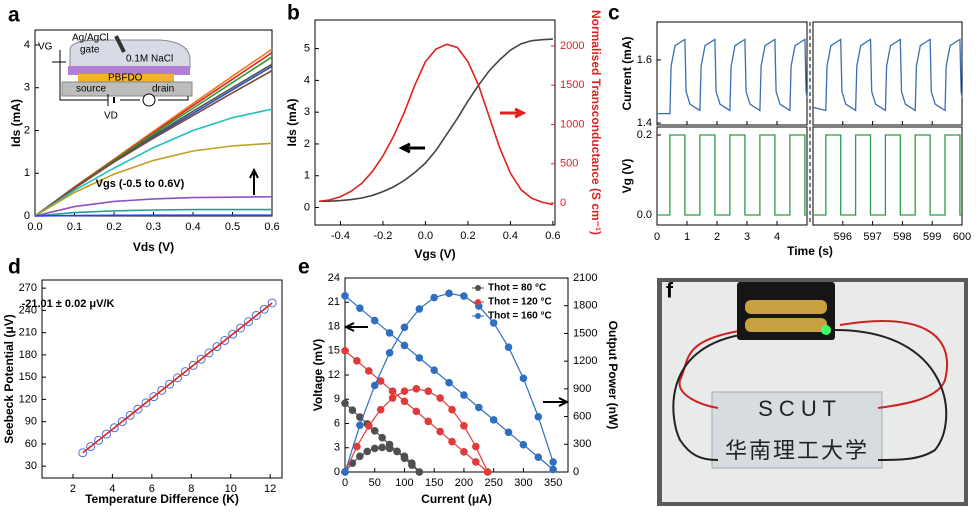  Describe the element at coordinates (31, 466) in the screenshot. I see `y-tick-label: 30` at that location.